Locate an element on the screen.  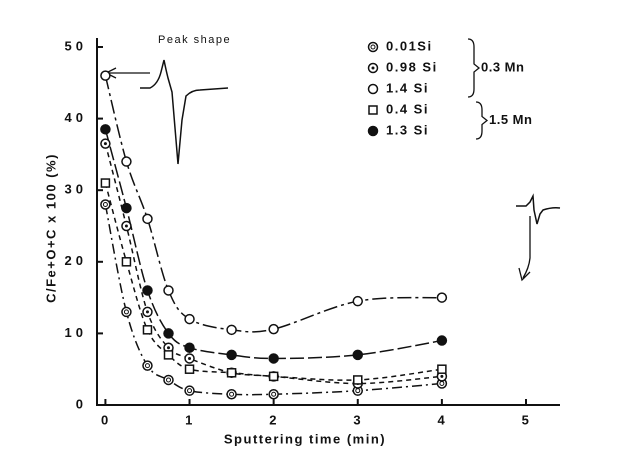
legend-group-label: 0.3 Mn is located at coordinates (502, 66).